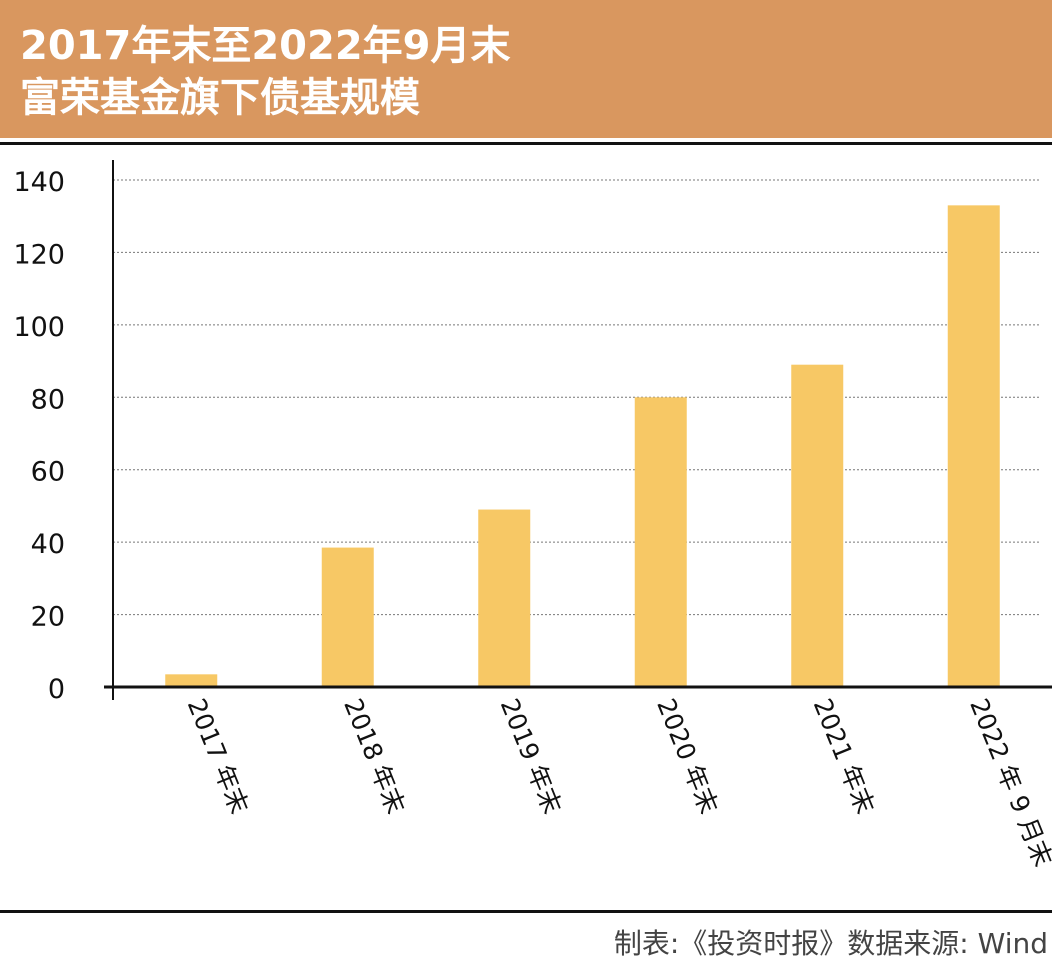 This screenshot has width=1052, height=970. What do you see at coordinates (56, 689) in the screenshot?
I see `y-tick-label: 0` at bounding box center [56, 689].